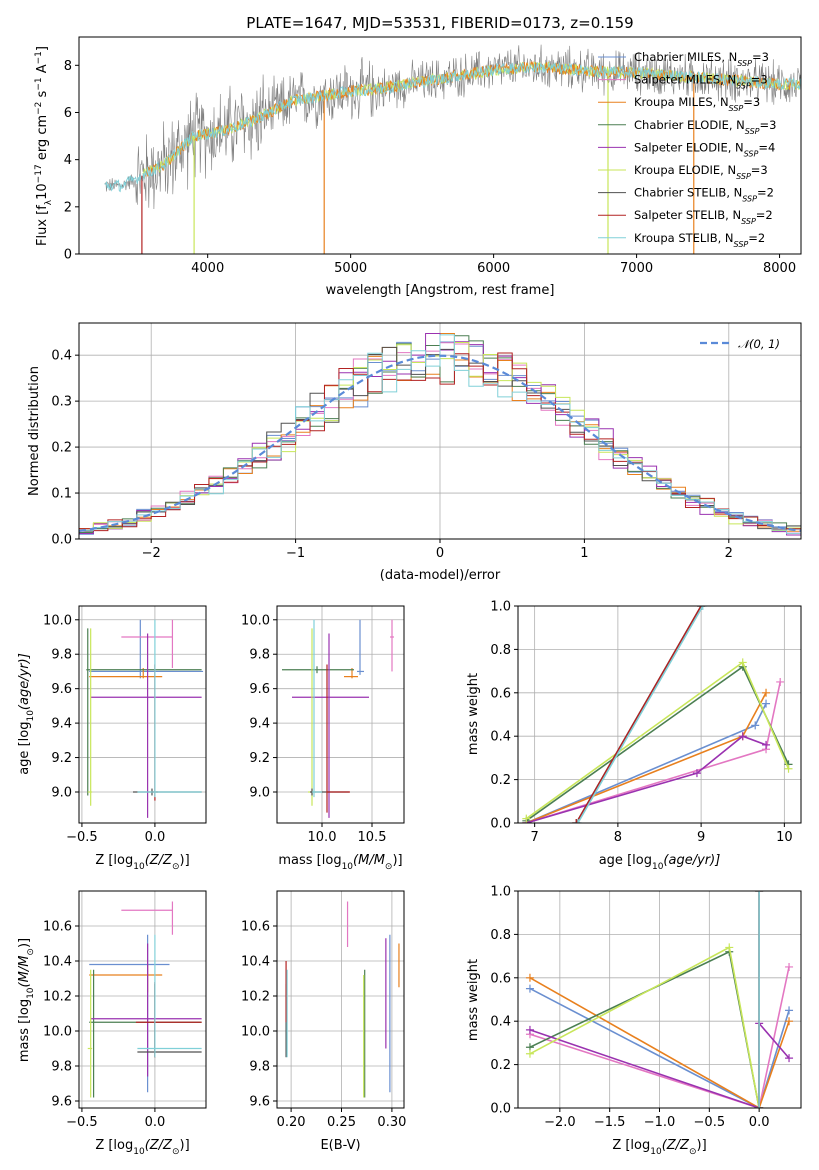 The width and height of the screenshot is (819, 1170). I want to click on x-tick-label: 10, so click(784, 837).